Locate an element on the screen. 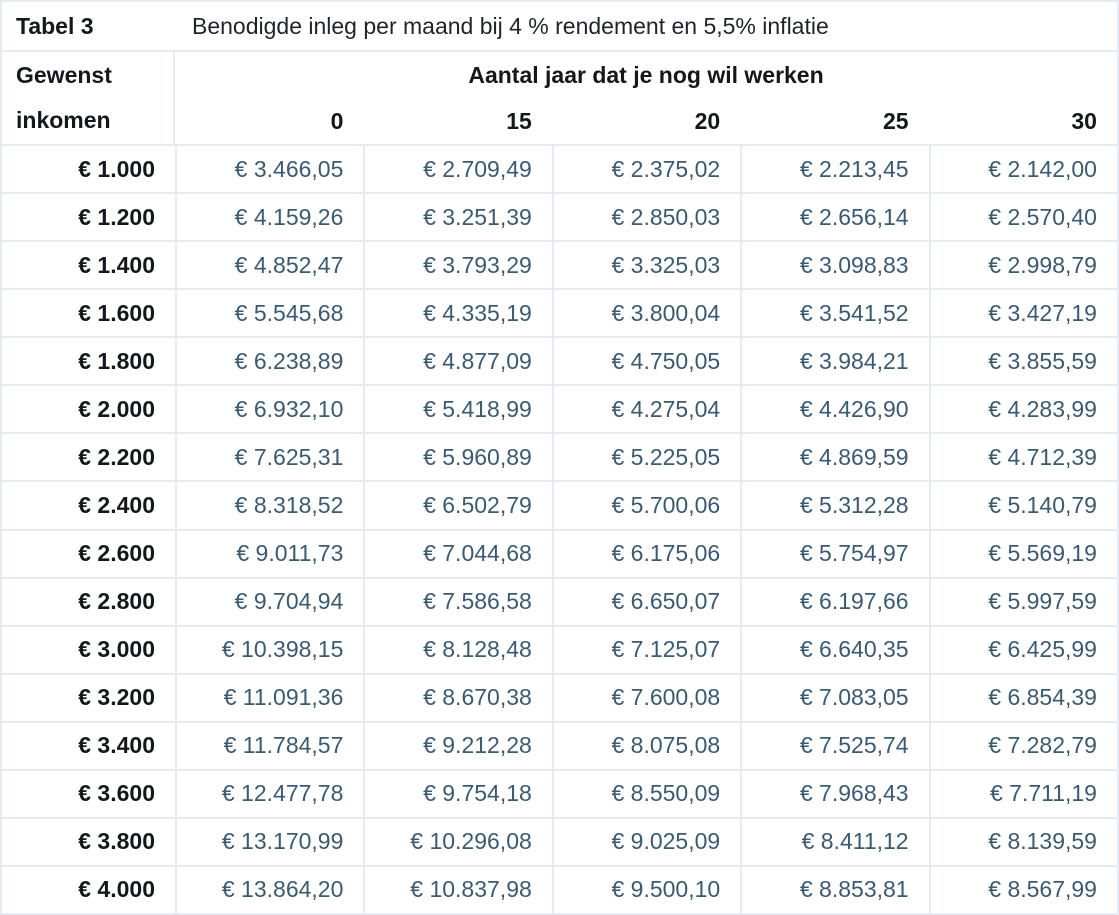 This screenshot has width=1119, height=915. value-cell: € 8.318,52 is located at coordinates (269, 505).